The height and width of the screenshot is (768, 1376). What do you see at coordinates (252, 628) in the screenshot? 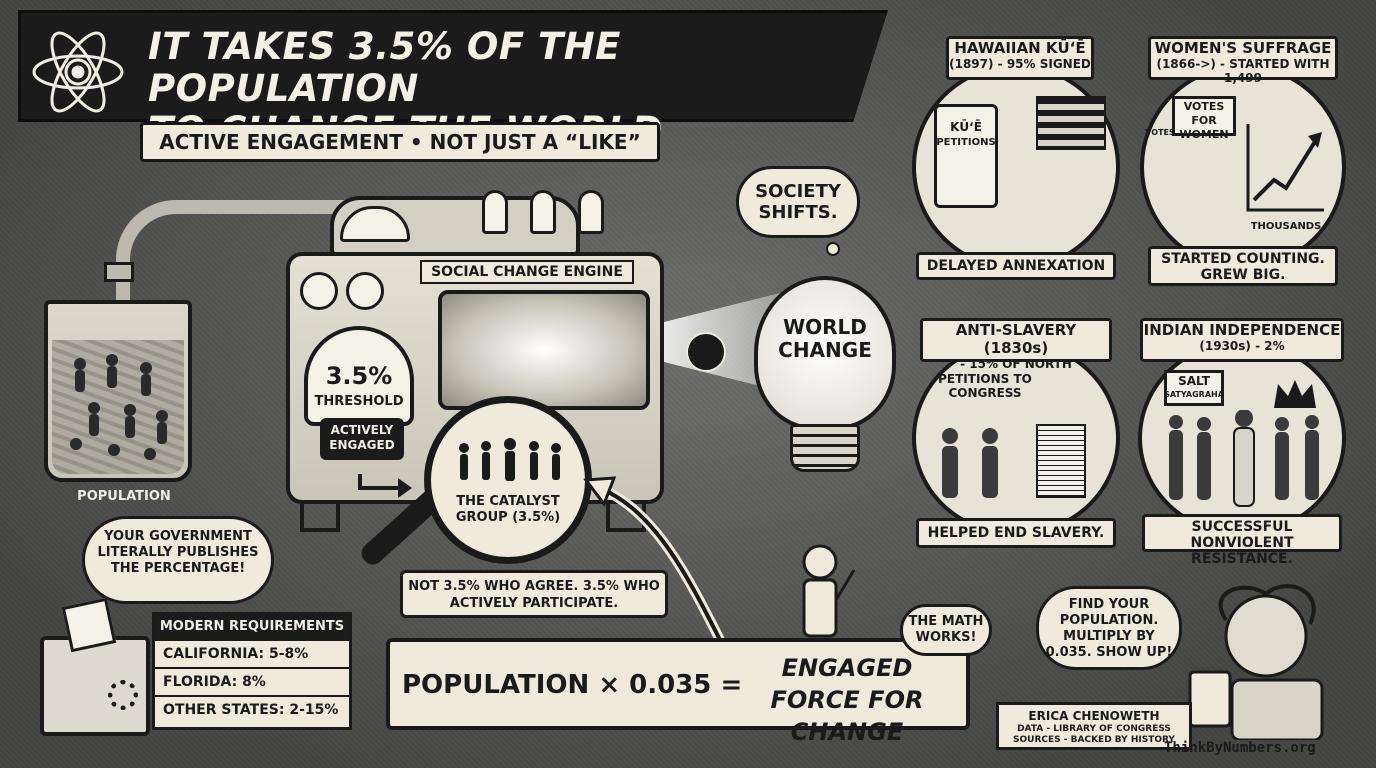
I see `requirements-title: MODERN REQUIREMENTS` at bounding box center [252, 628].